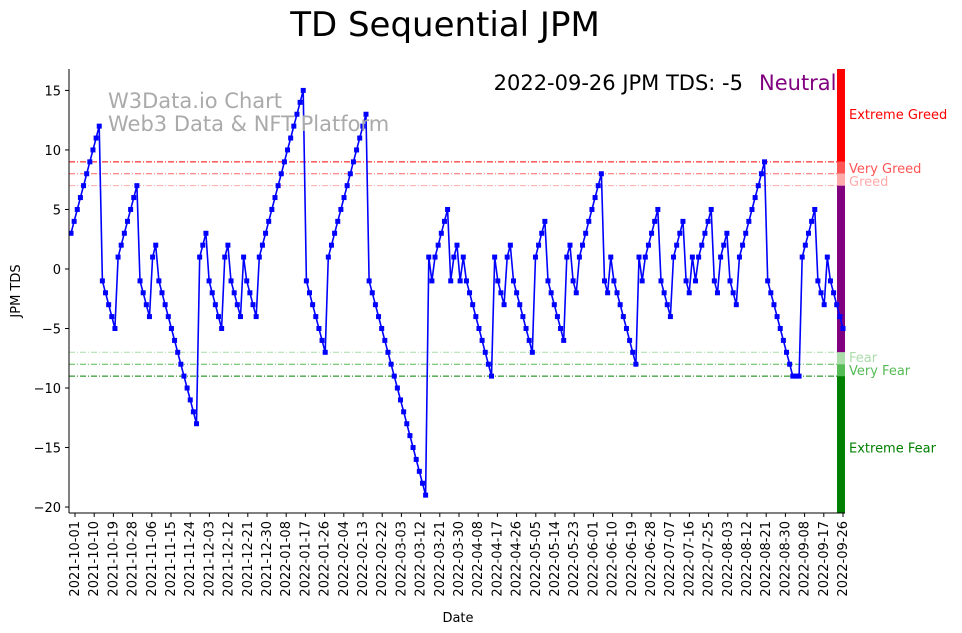 The height and width of the screenshot is (633, 962). What do you see at coordinates (190, 559) in the screenshot?
I see `x-tick-label: 2021-11-24` at bounding box center [190, 559].